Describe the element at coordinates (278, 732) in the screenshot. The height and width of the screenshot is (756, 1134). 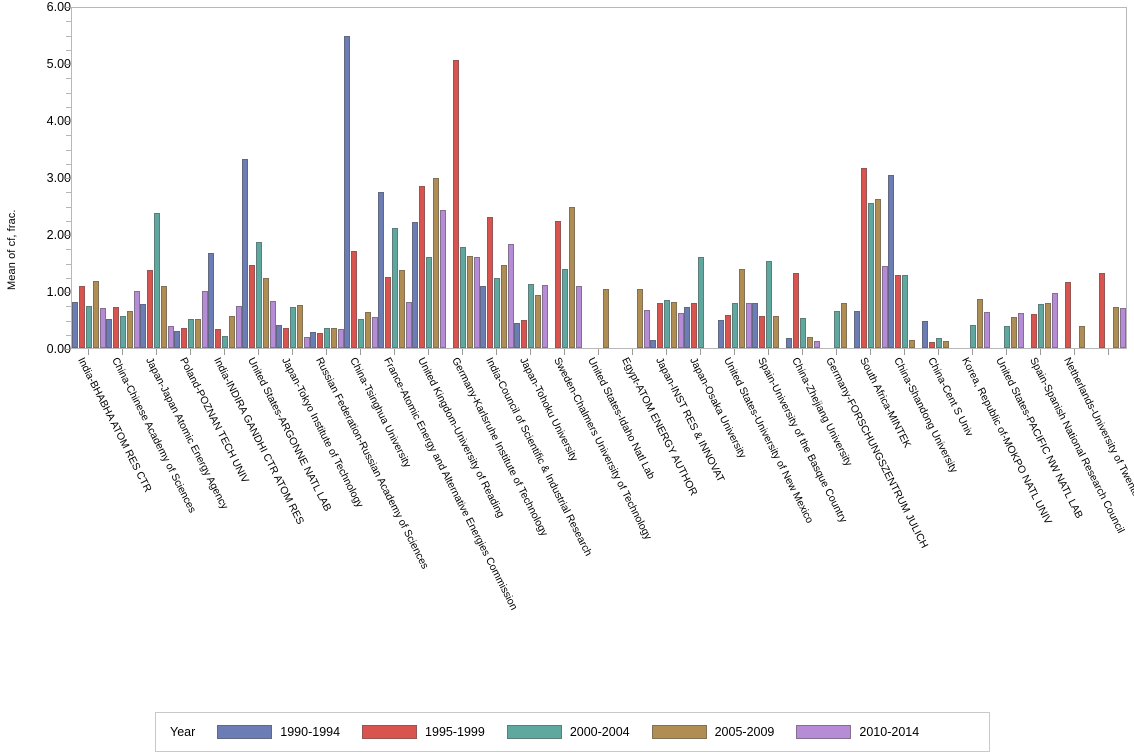
I see `legend-item: 1990-1994` at that location.